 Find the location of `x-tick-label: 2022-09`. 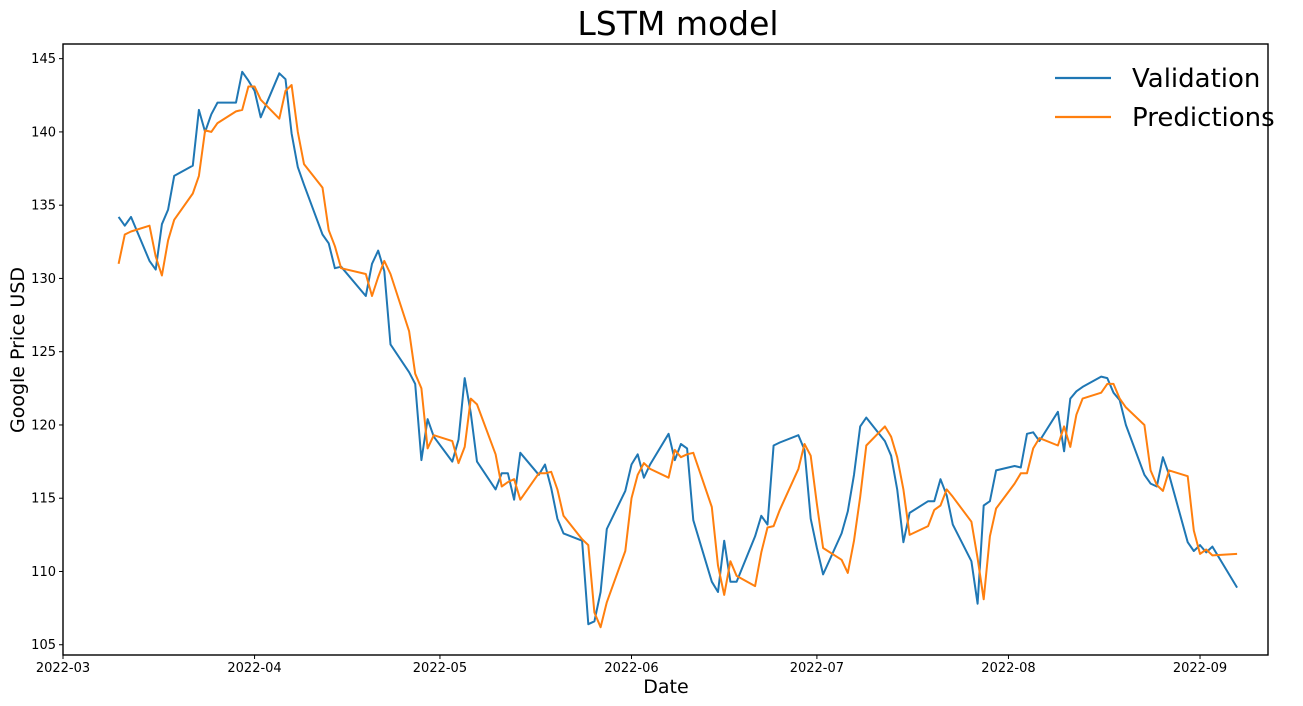

x-tick-label: 2022-09 is located at coordinates (1200, 668).